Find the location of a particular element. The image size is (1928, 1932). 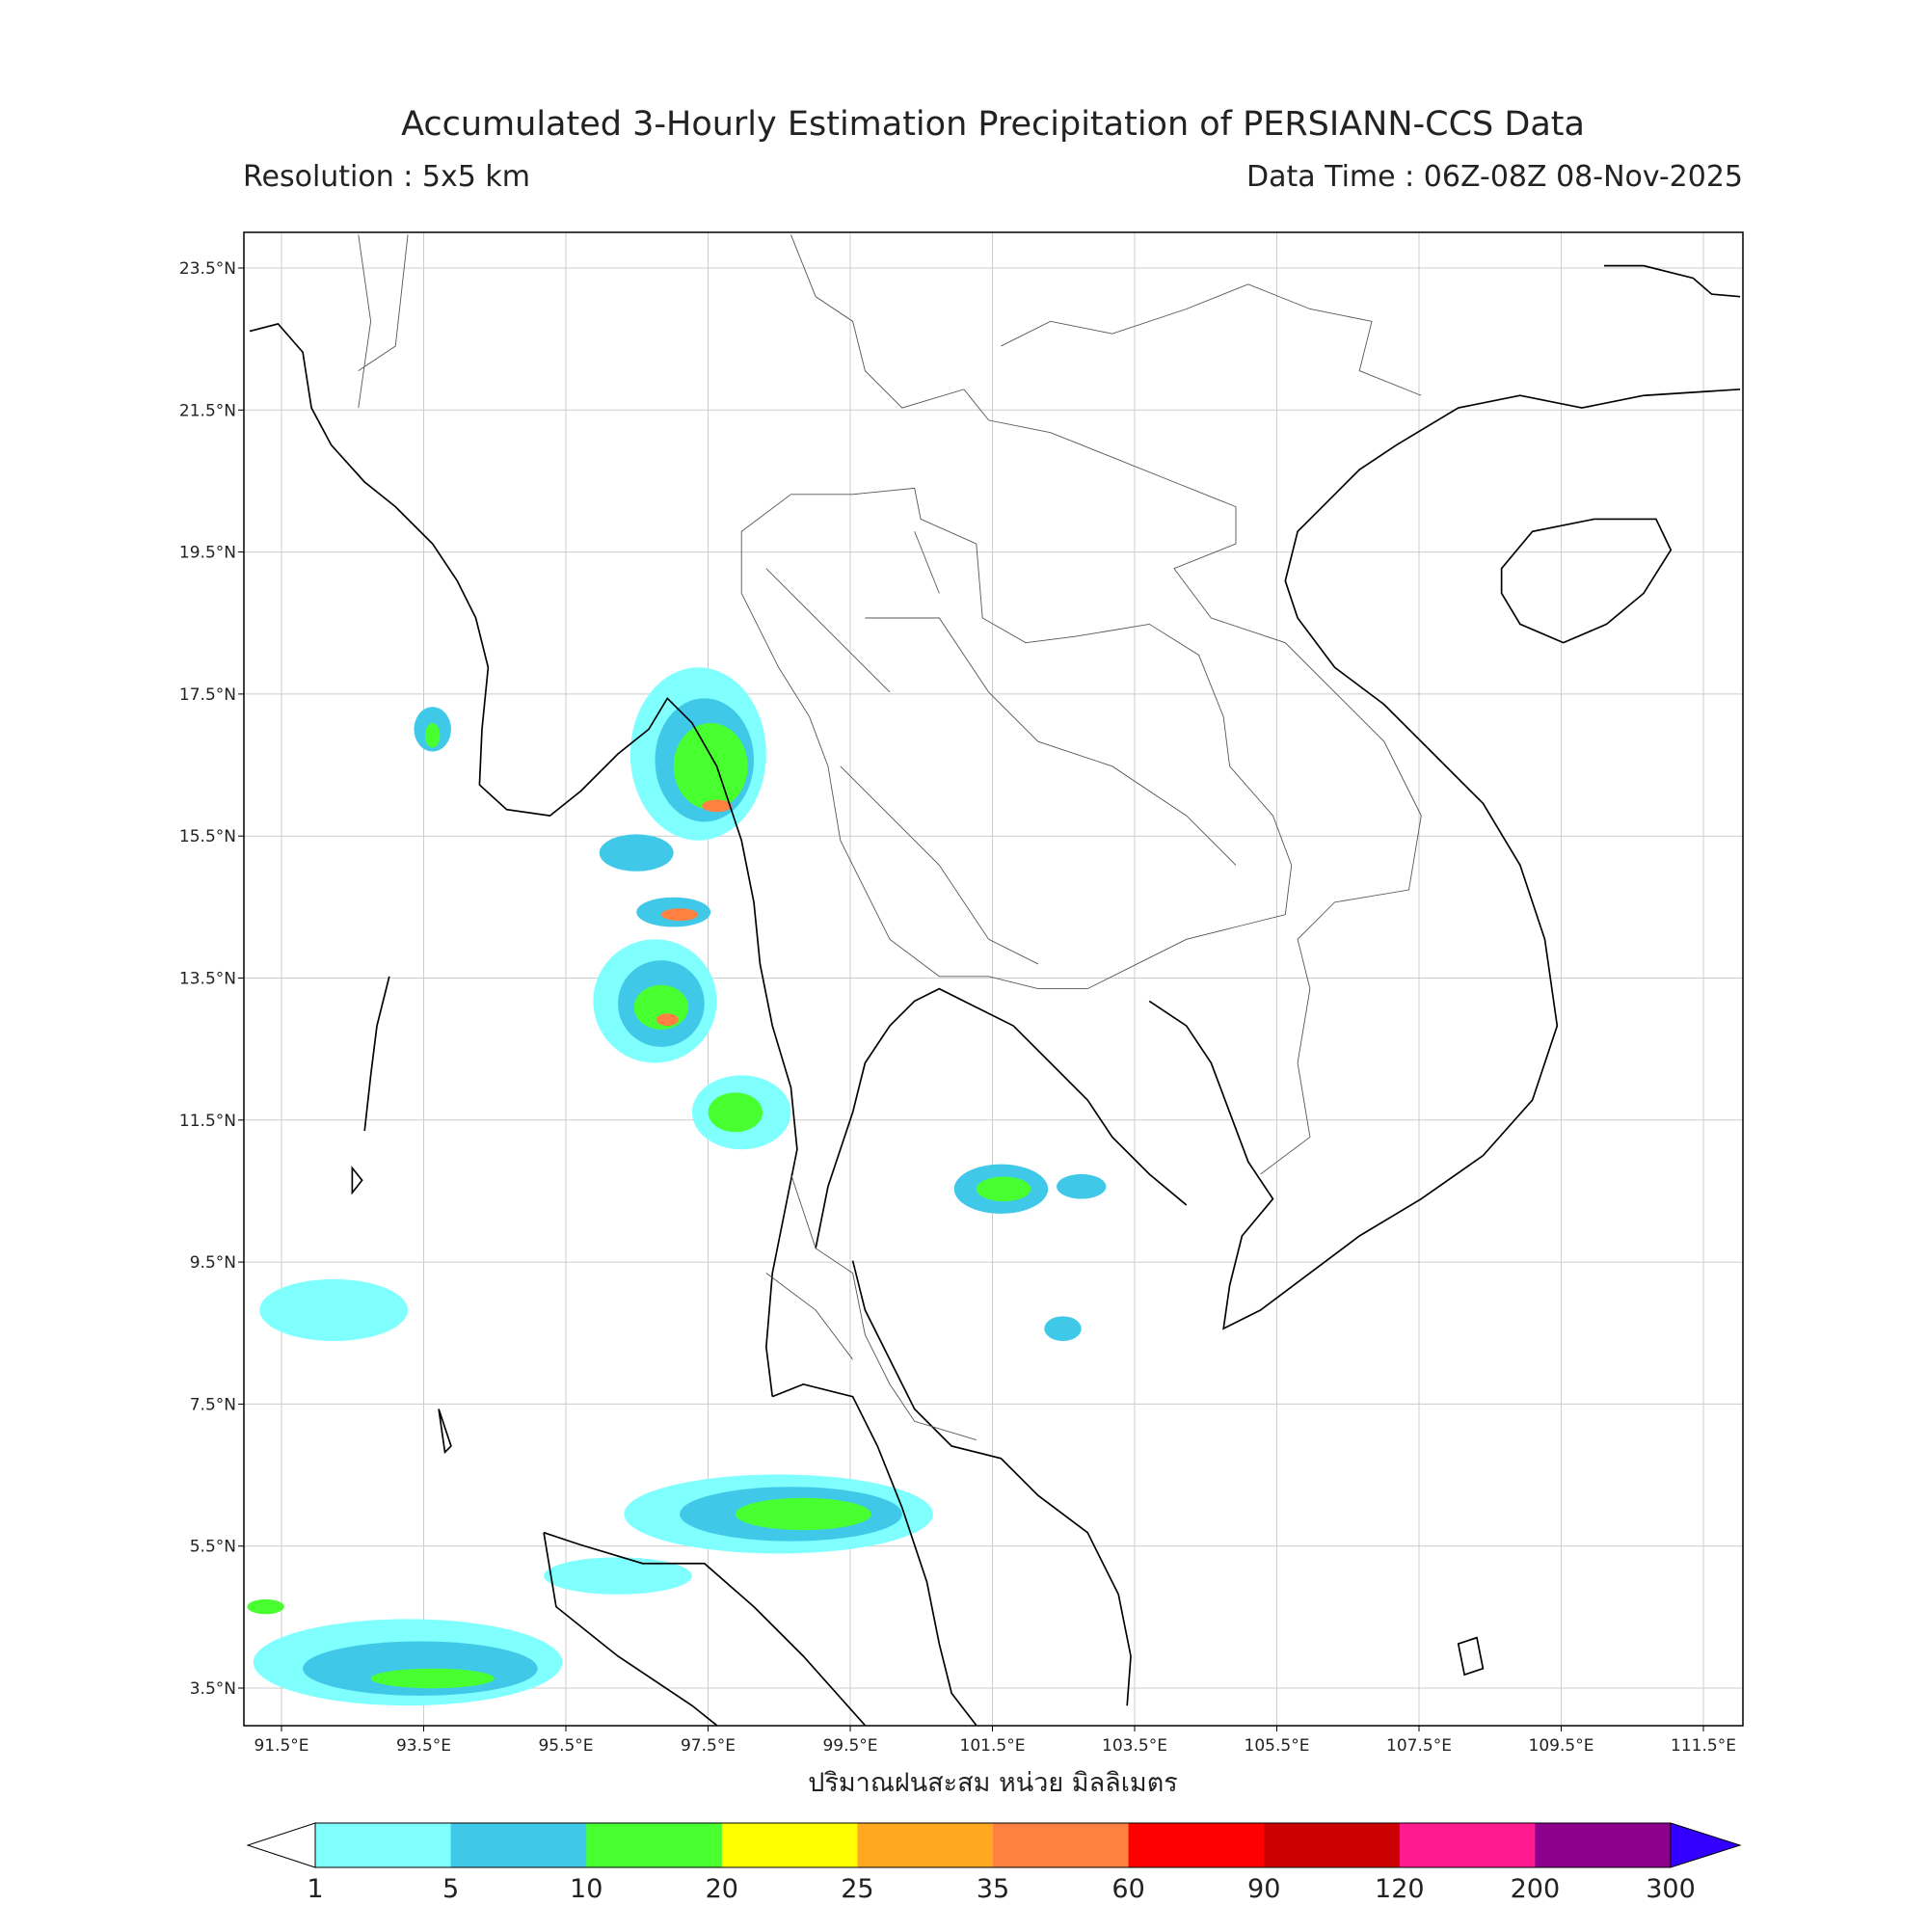

lon-tick-label: 109.5°E is located at coordinates (1562, 1746).